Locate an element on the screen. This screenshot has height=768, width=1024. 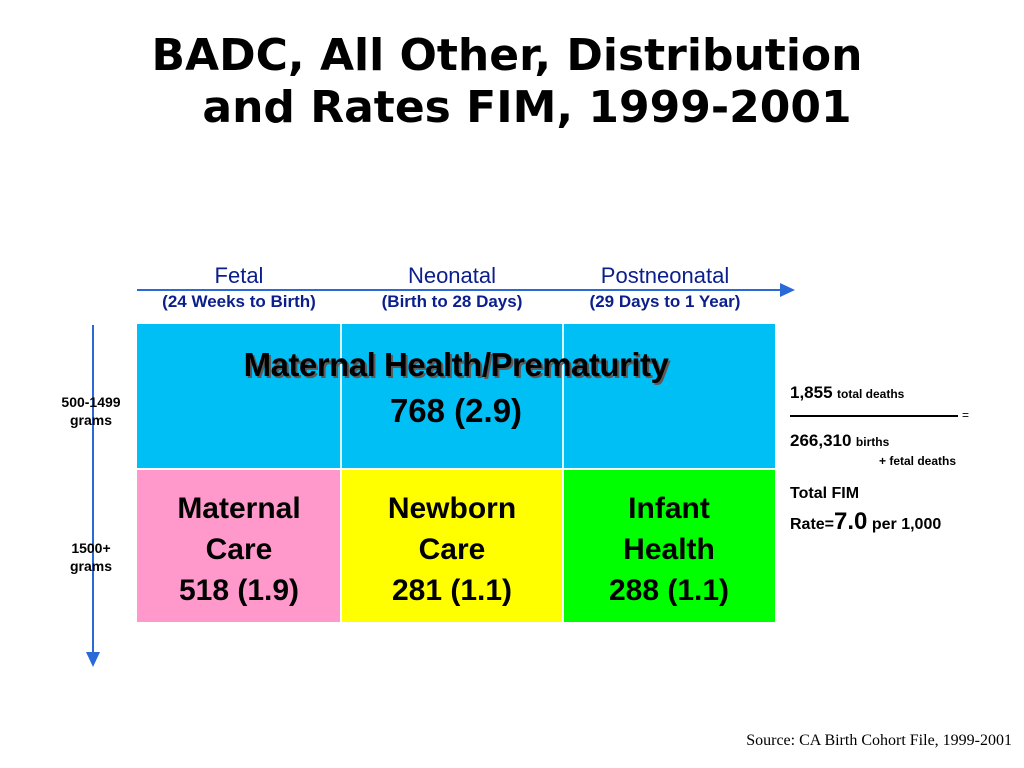
deaths-numerator: 1,855 total deaths is located at coordinates (847, 393).